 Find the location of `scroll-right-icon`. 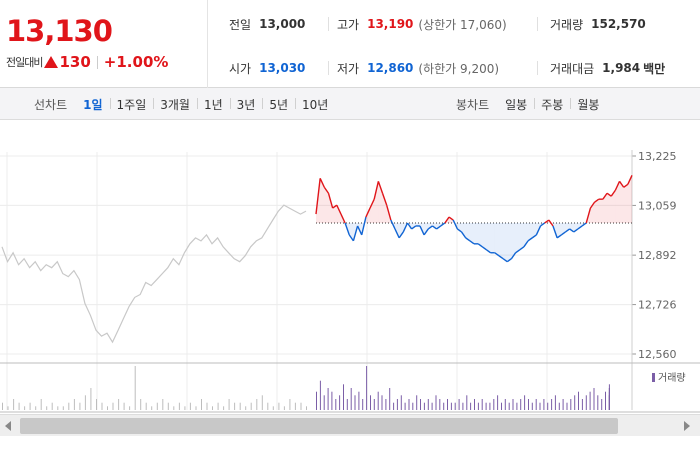

scroll-right-icon is located at coordinates (687, 426).